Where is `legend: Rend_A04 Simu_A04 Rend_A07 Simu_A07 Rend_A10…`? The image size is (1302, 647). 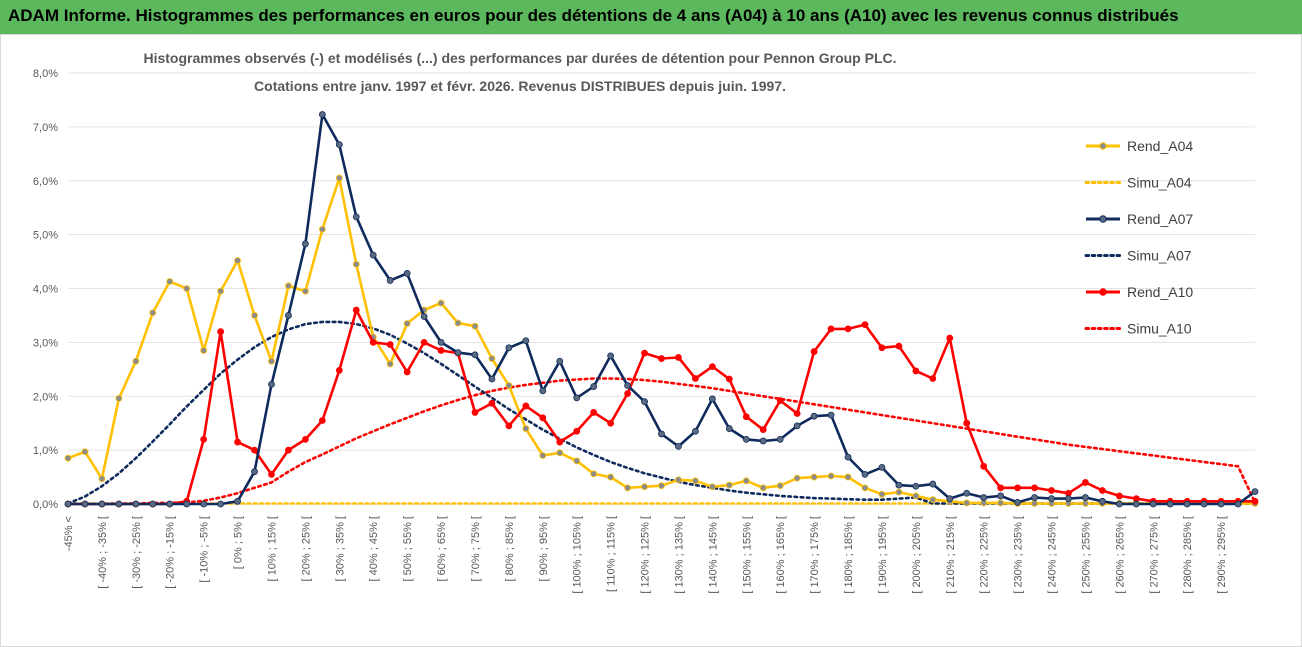 legend: Rend_A04 Simu_A04 Rend_A07 Simu_A07 Rend_A10… is located at coordinates (1138, 237).